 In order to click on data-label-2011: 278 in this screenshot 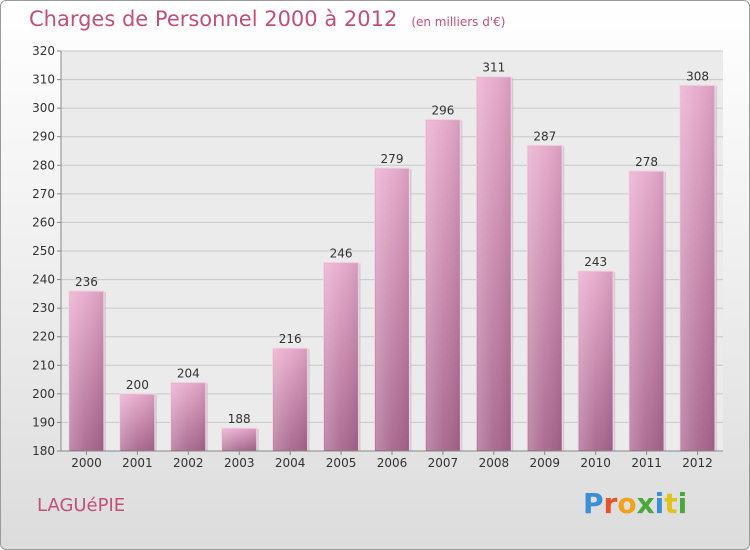, I will do `click(646, 162)`.